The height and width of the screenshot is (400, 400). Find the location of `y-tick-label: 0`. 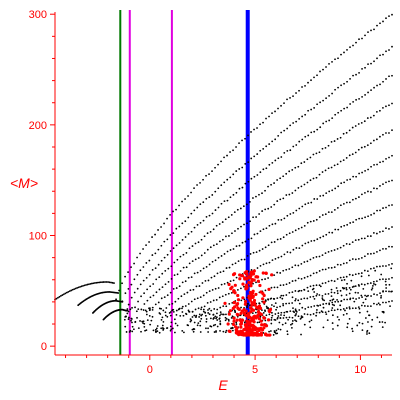

y-tick-label: 0 is located at coordinates (44, 347).